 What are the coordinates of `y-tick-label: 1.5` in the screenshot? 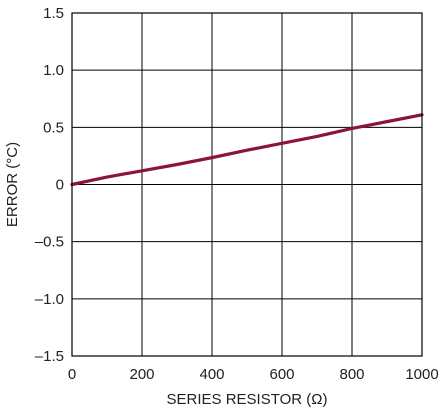 It's located at (53, 13).